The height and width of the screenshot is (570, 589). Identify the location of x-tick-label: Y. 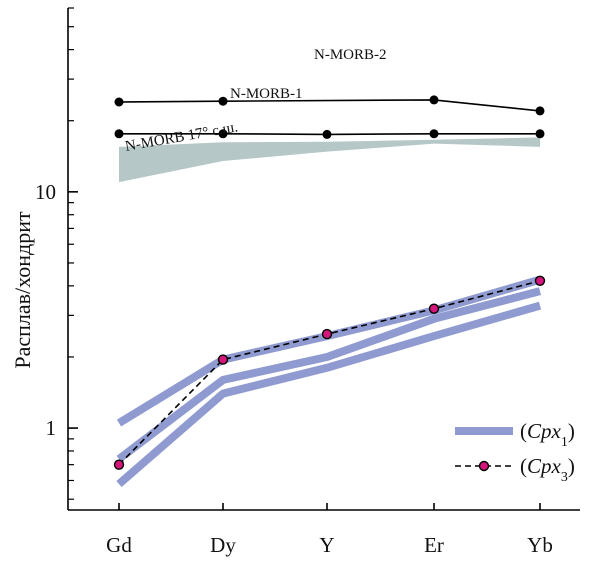
(326, 545).